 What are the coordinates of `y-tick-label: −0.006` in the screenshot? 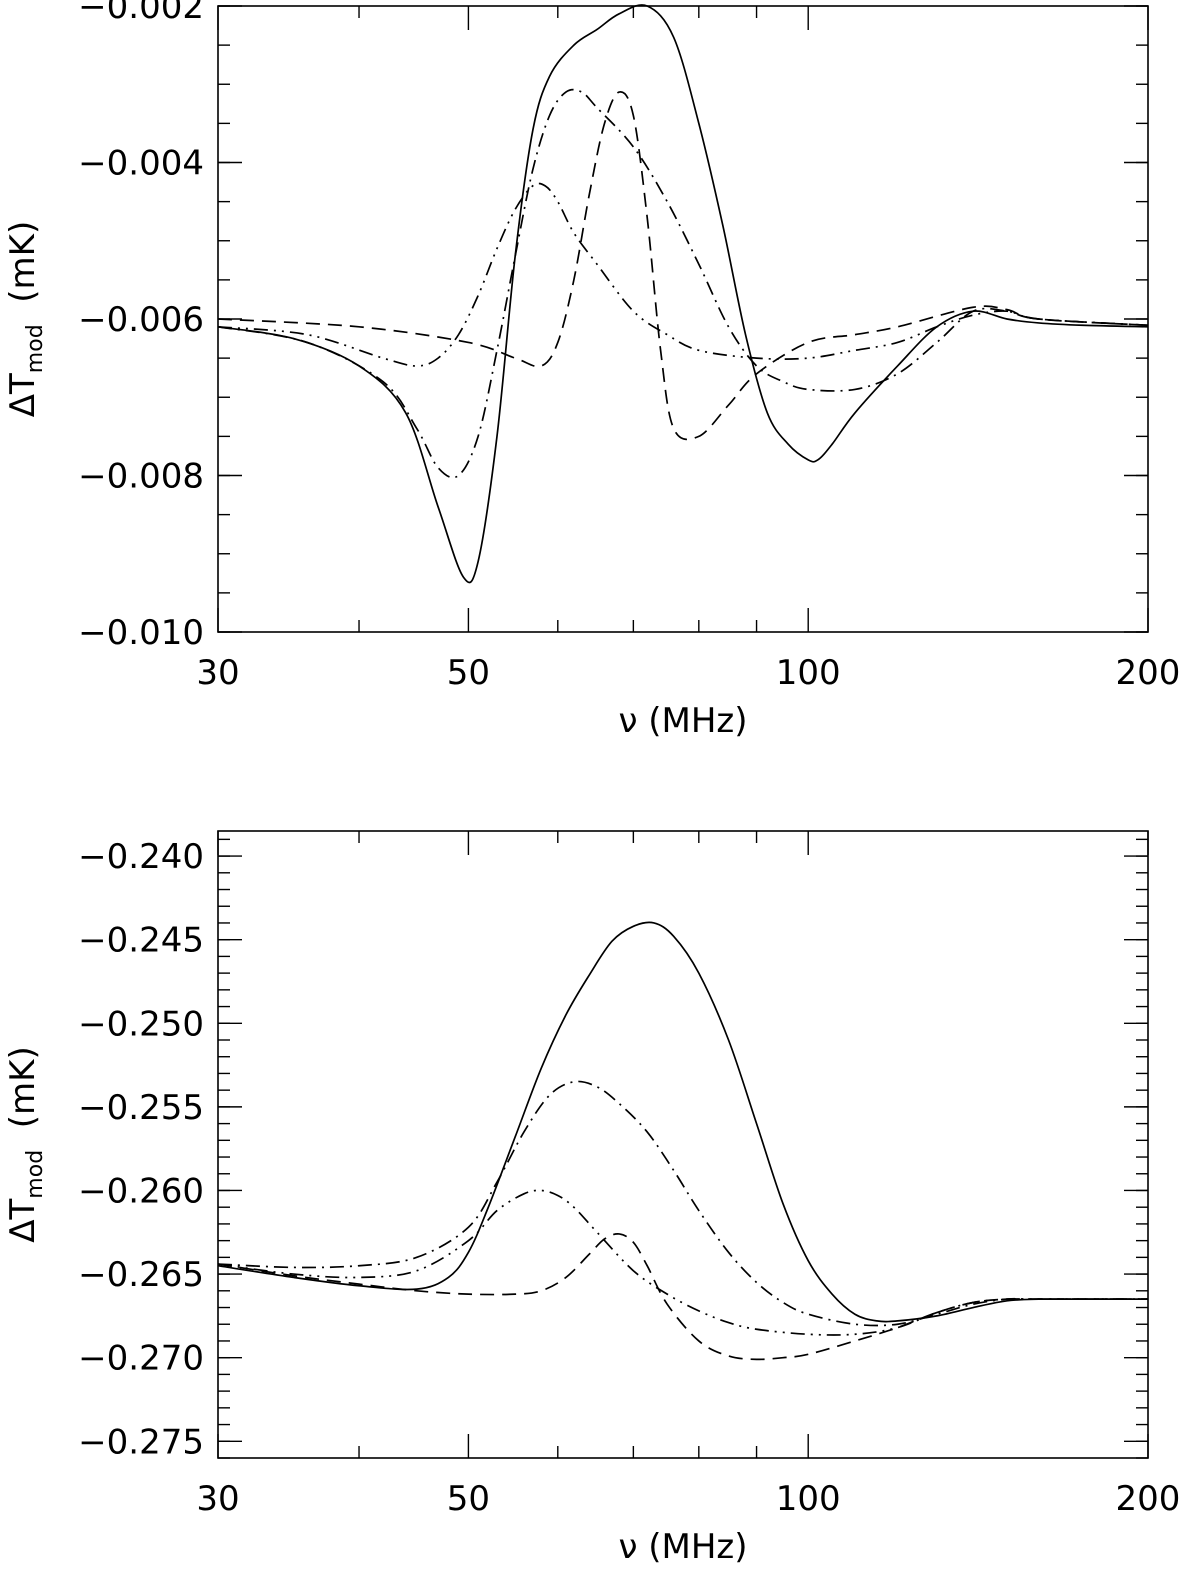 It's located at (141, 320).